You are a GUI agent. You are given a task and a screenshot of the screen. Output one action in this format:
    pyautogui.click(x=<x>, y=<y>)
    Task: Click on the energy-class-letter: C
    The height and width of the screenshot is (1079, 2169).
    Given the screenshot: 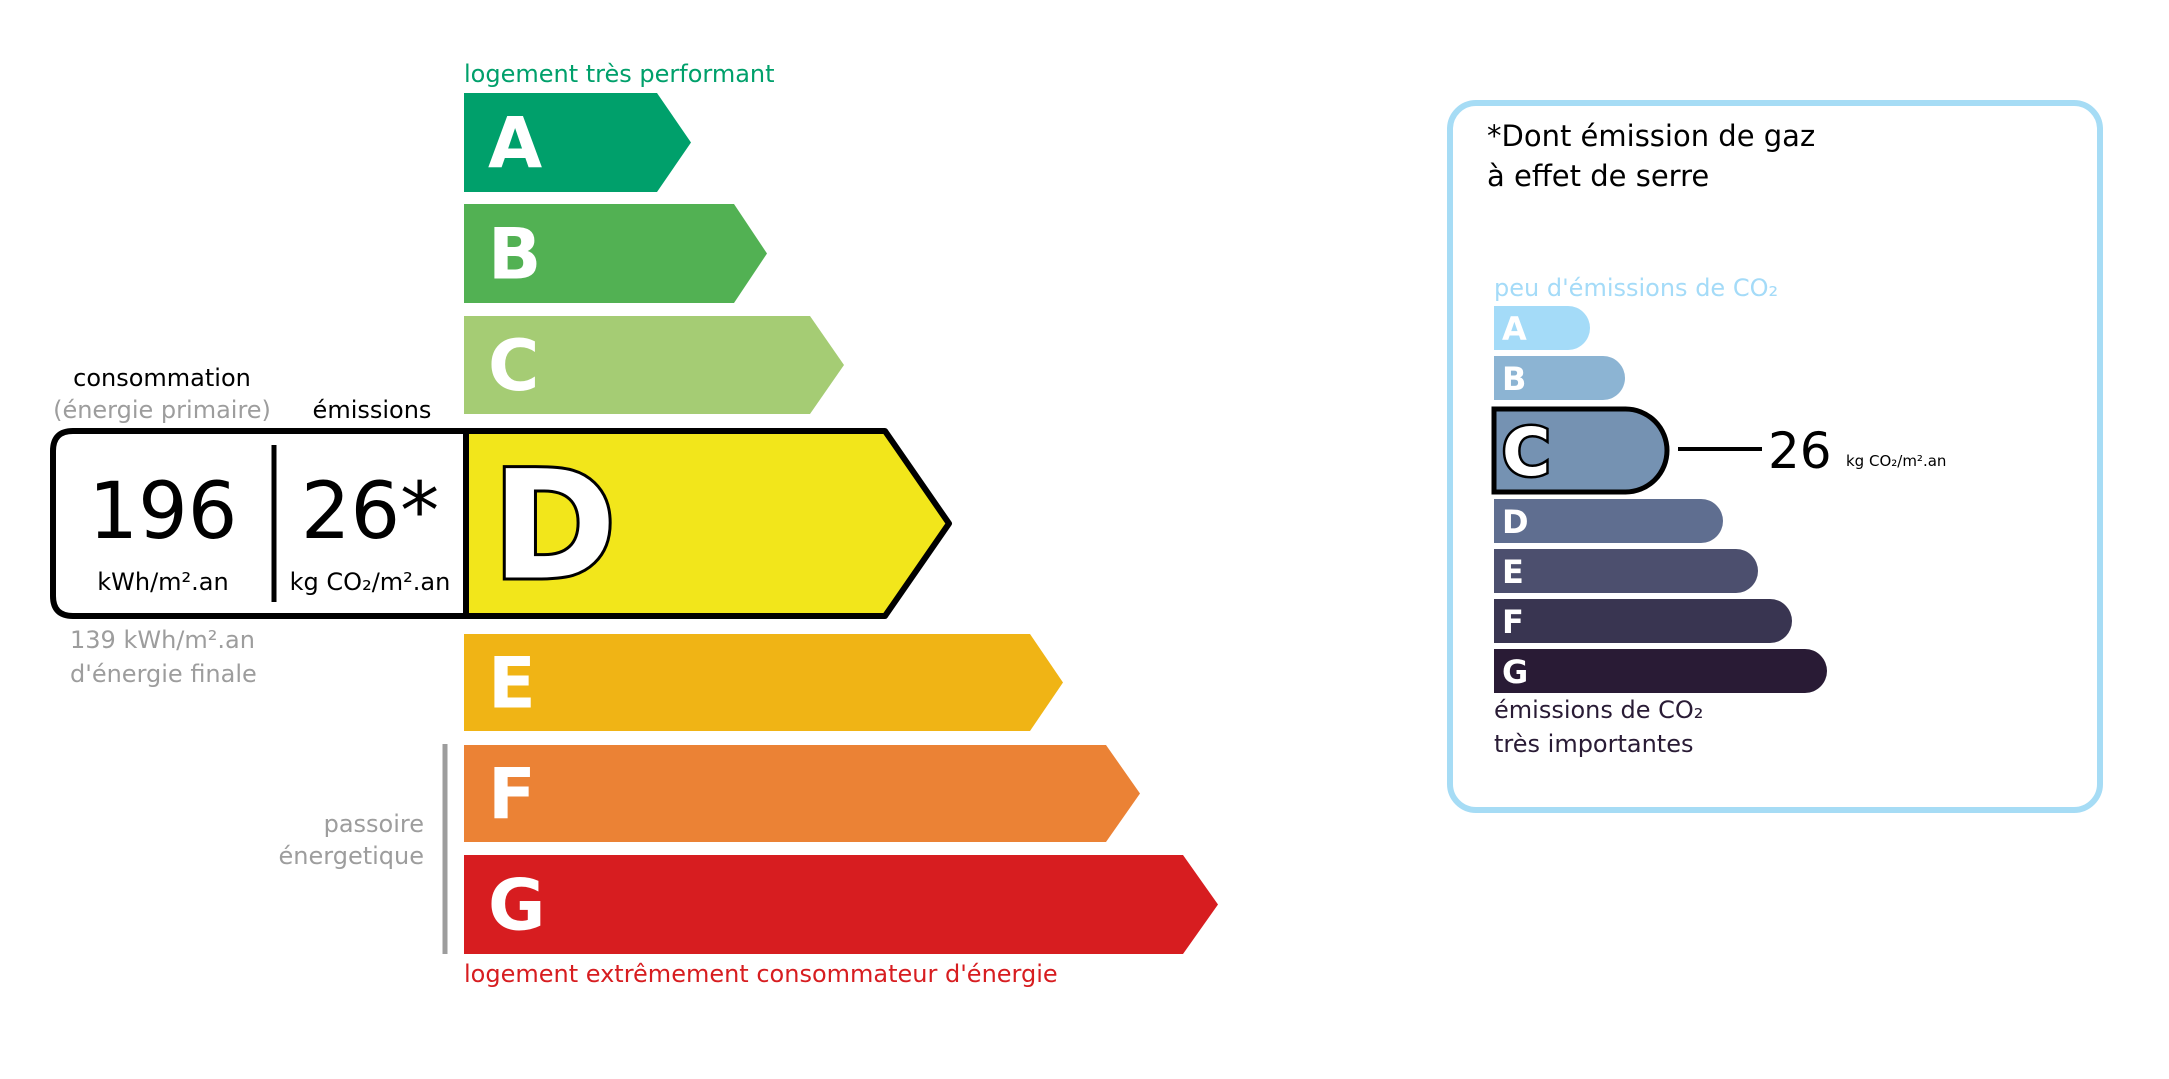 What is the action you would take?
    pyautogui.click(x=513, y=366)
    